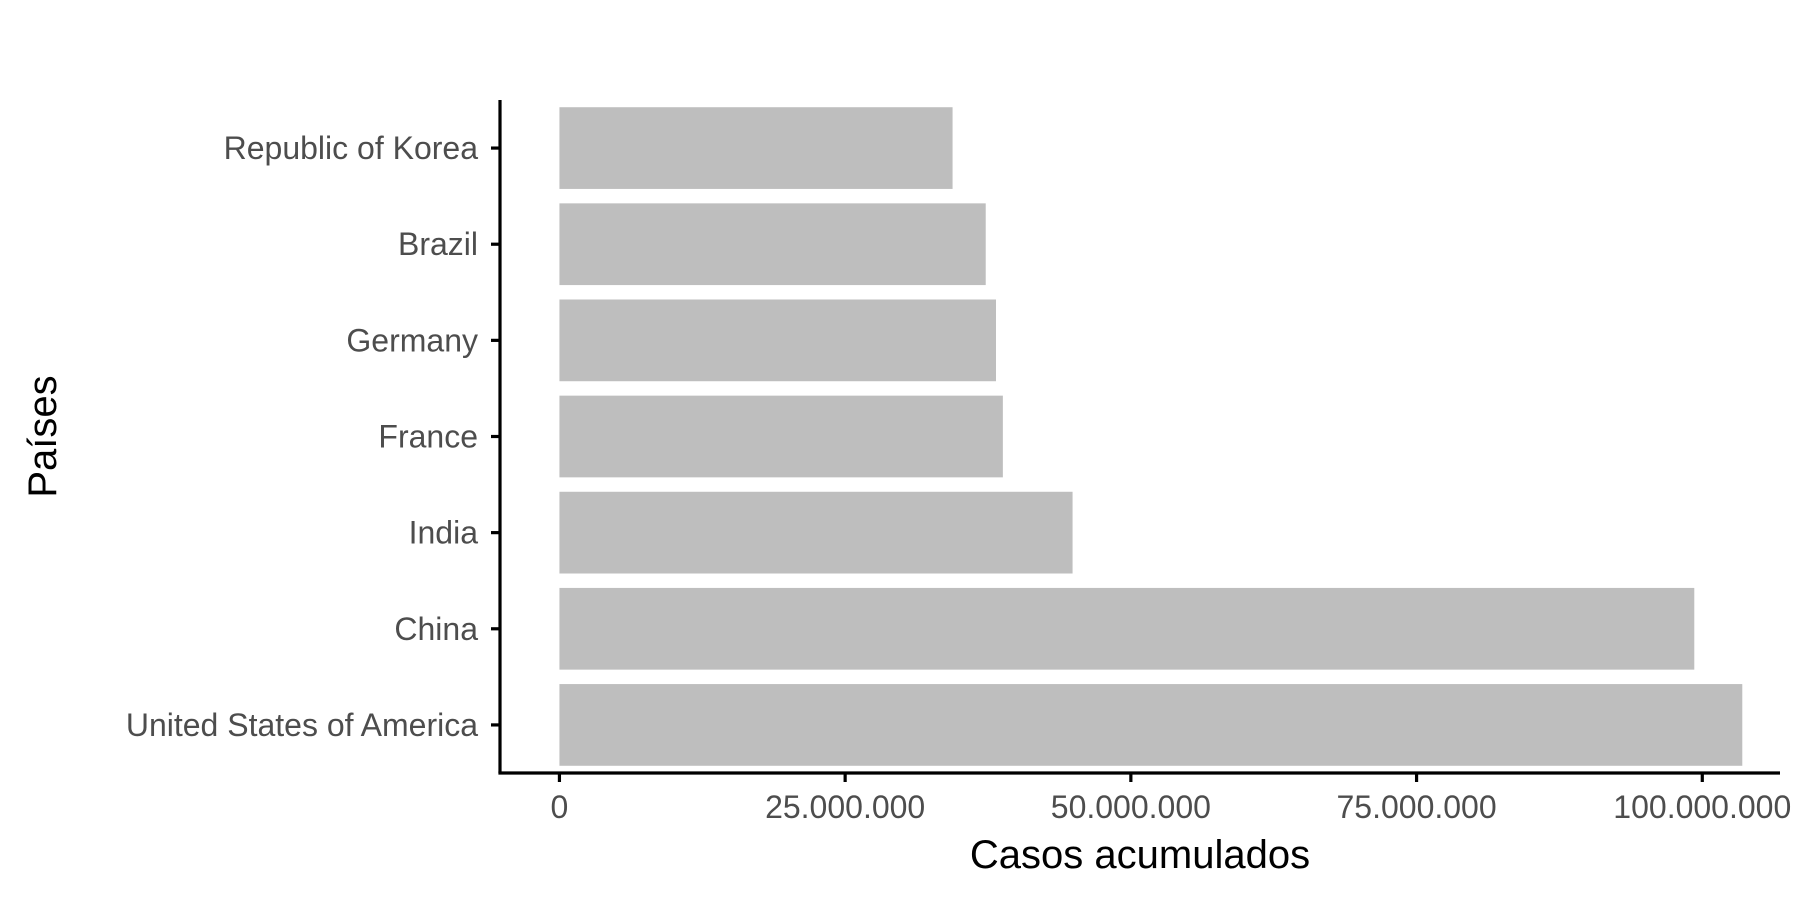  Describe the element at coordinates (756, 148) in the screenshot. I see `bar-republic-of-korea` at that location.